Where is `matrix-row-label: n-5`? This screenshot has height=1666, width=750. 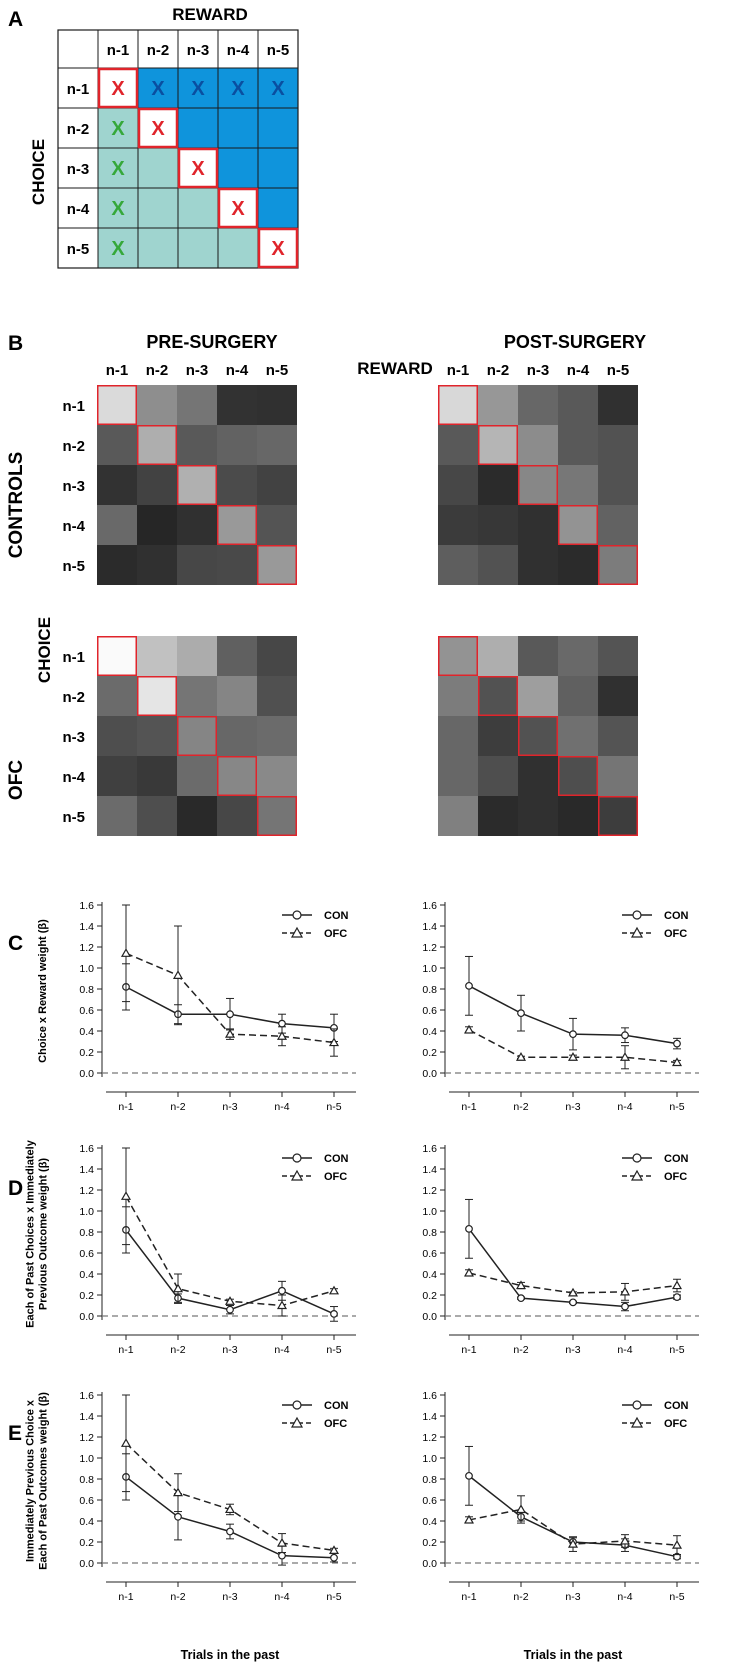 matrix-row-label: n-5 is located at coordinates (78, 249).